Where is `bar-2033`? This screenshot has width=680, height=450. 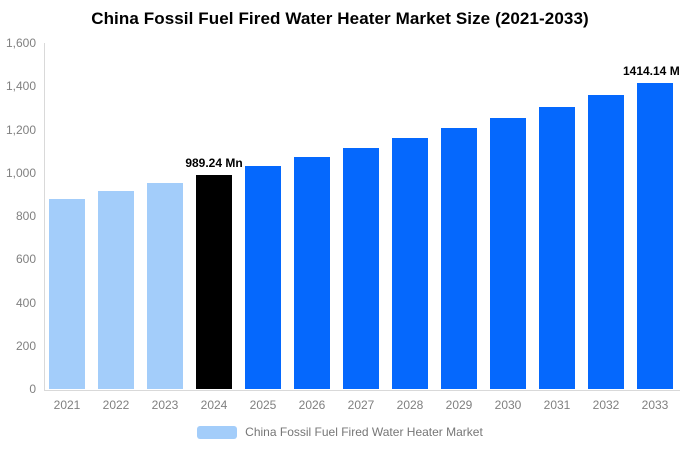 bar-2033 is located at coordinates (655, 236).